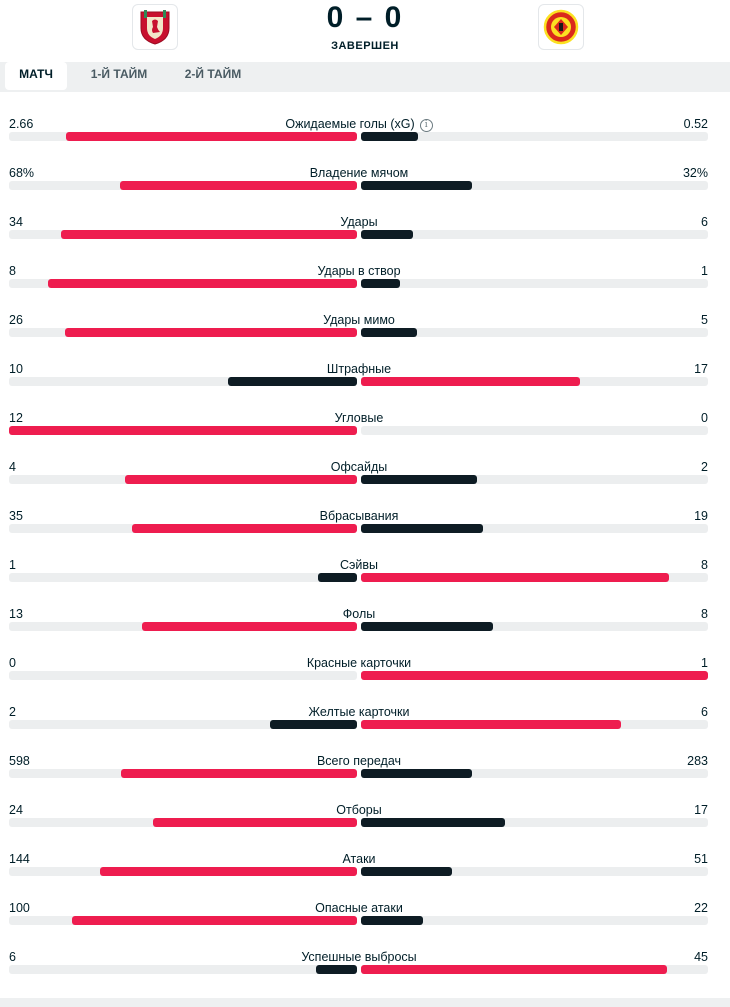 The image size is (730, 1007). I want to click on stat-row: 68% Владение мячом 32%, so click(365, 190).